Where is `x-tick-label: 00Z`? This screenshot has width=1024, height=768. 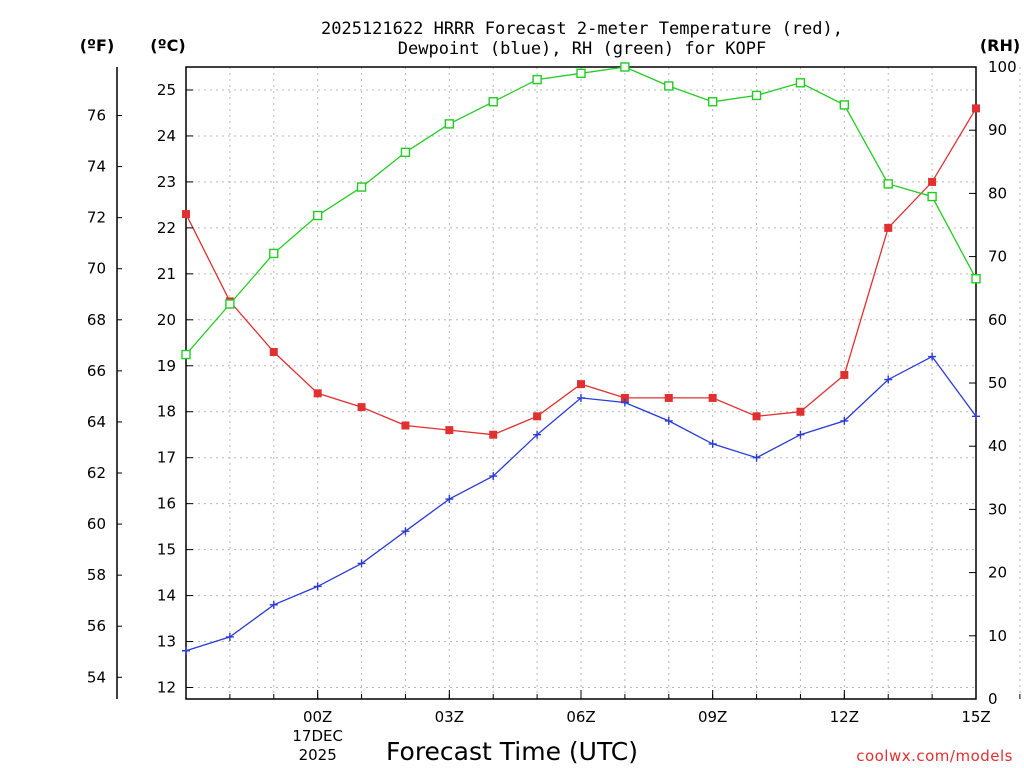
x-tick-label: 00Z is located at coordinates (317, 717).